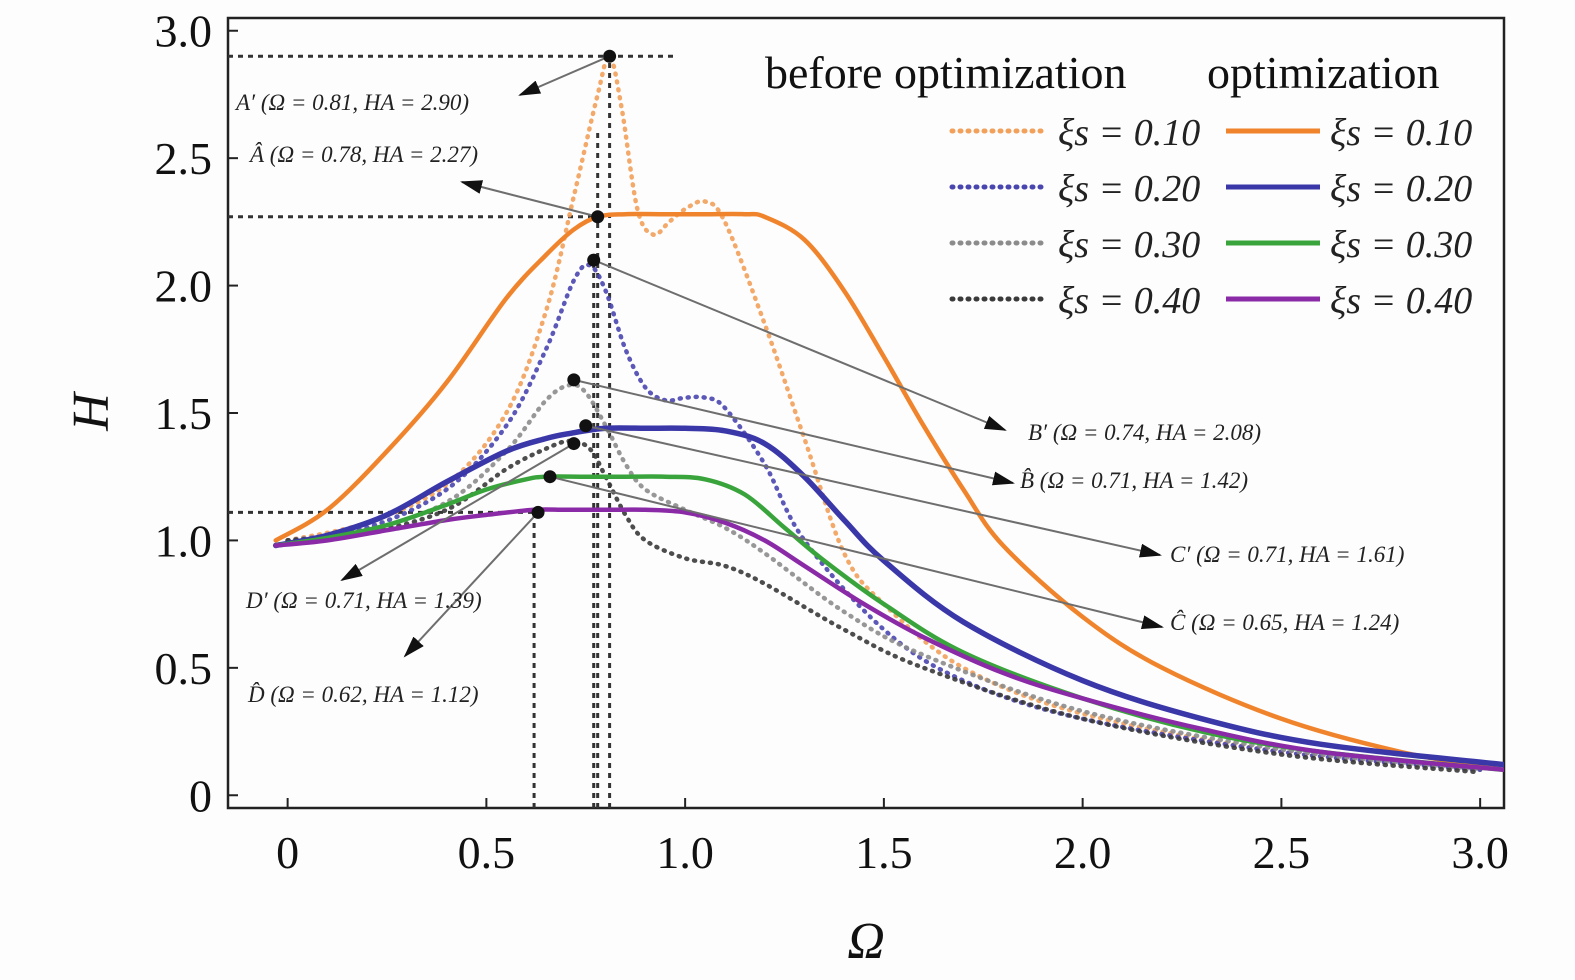 This screenshot has width=1575, height=980. I want to click on legend-label-optimized: ξs = 0.10, so click(1401, 133).